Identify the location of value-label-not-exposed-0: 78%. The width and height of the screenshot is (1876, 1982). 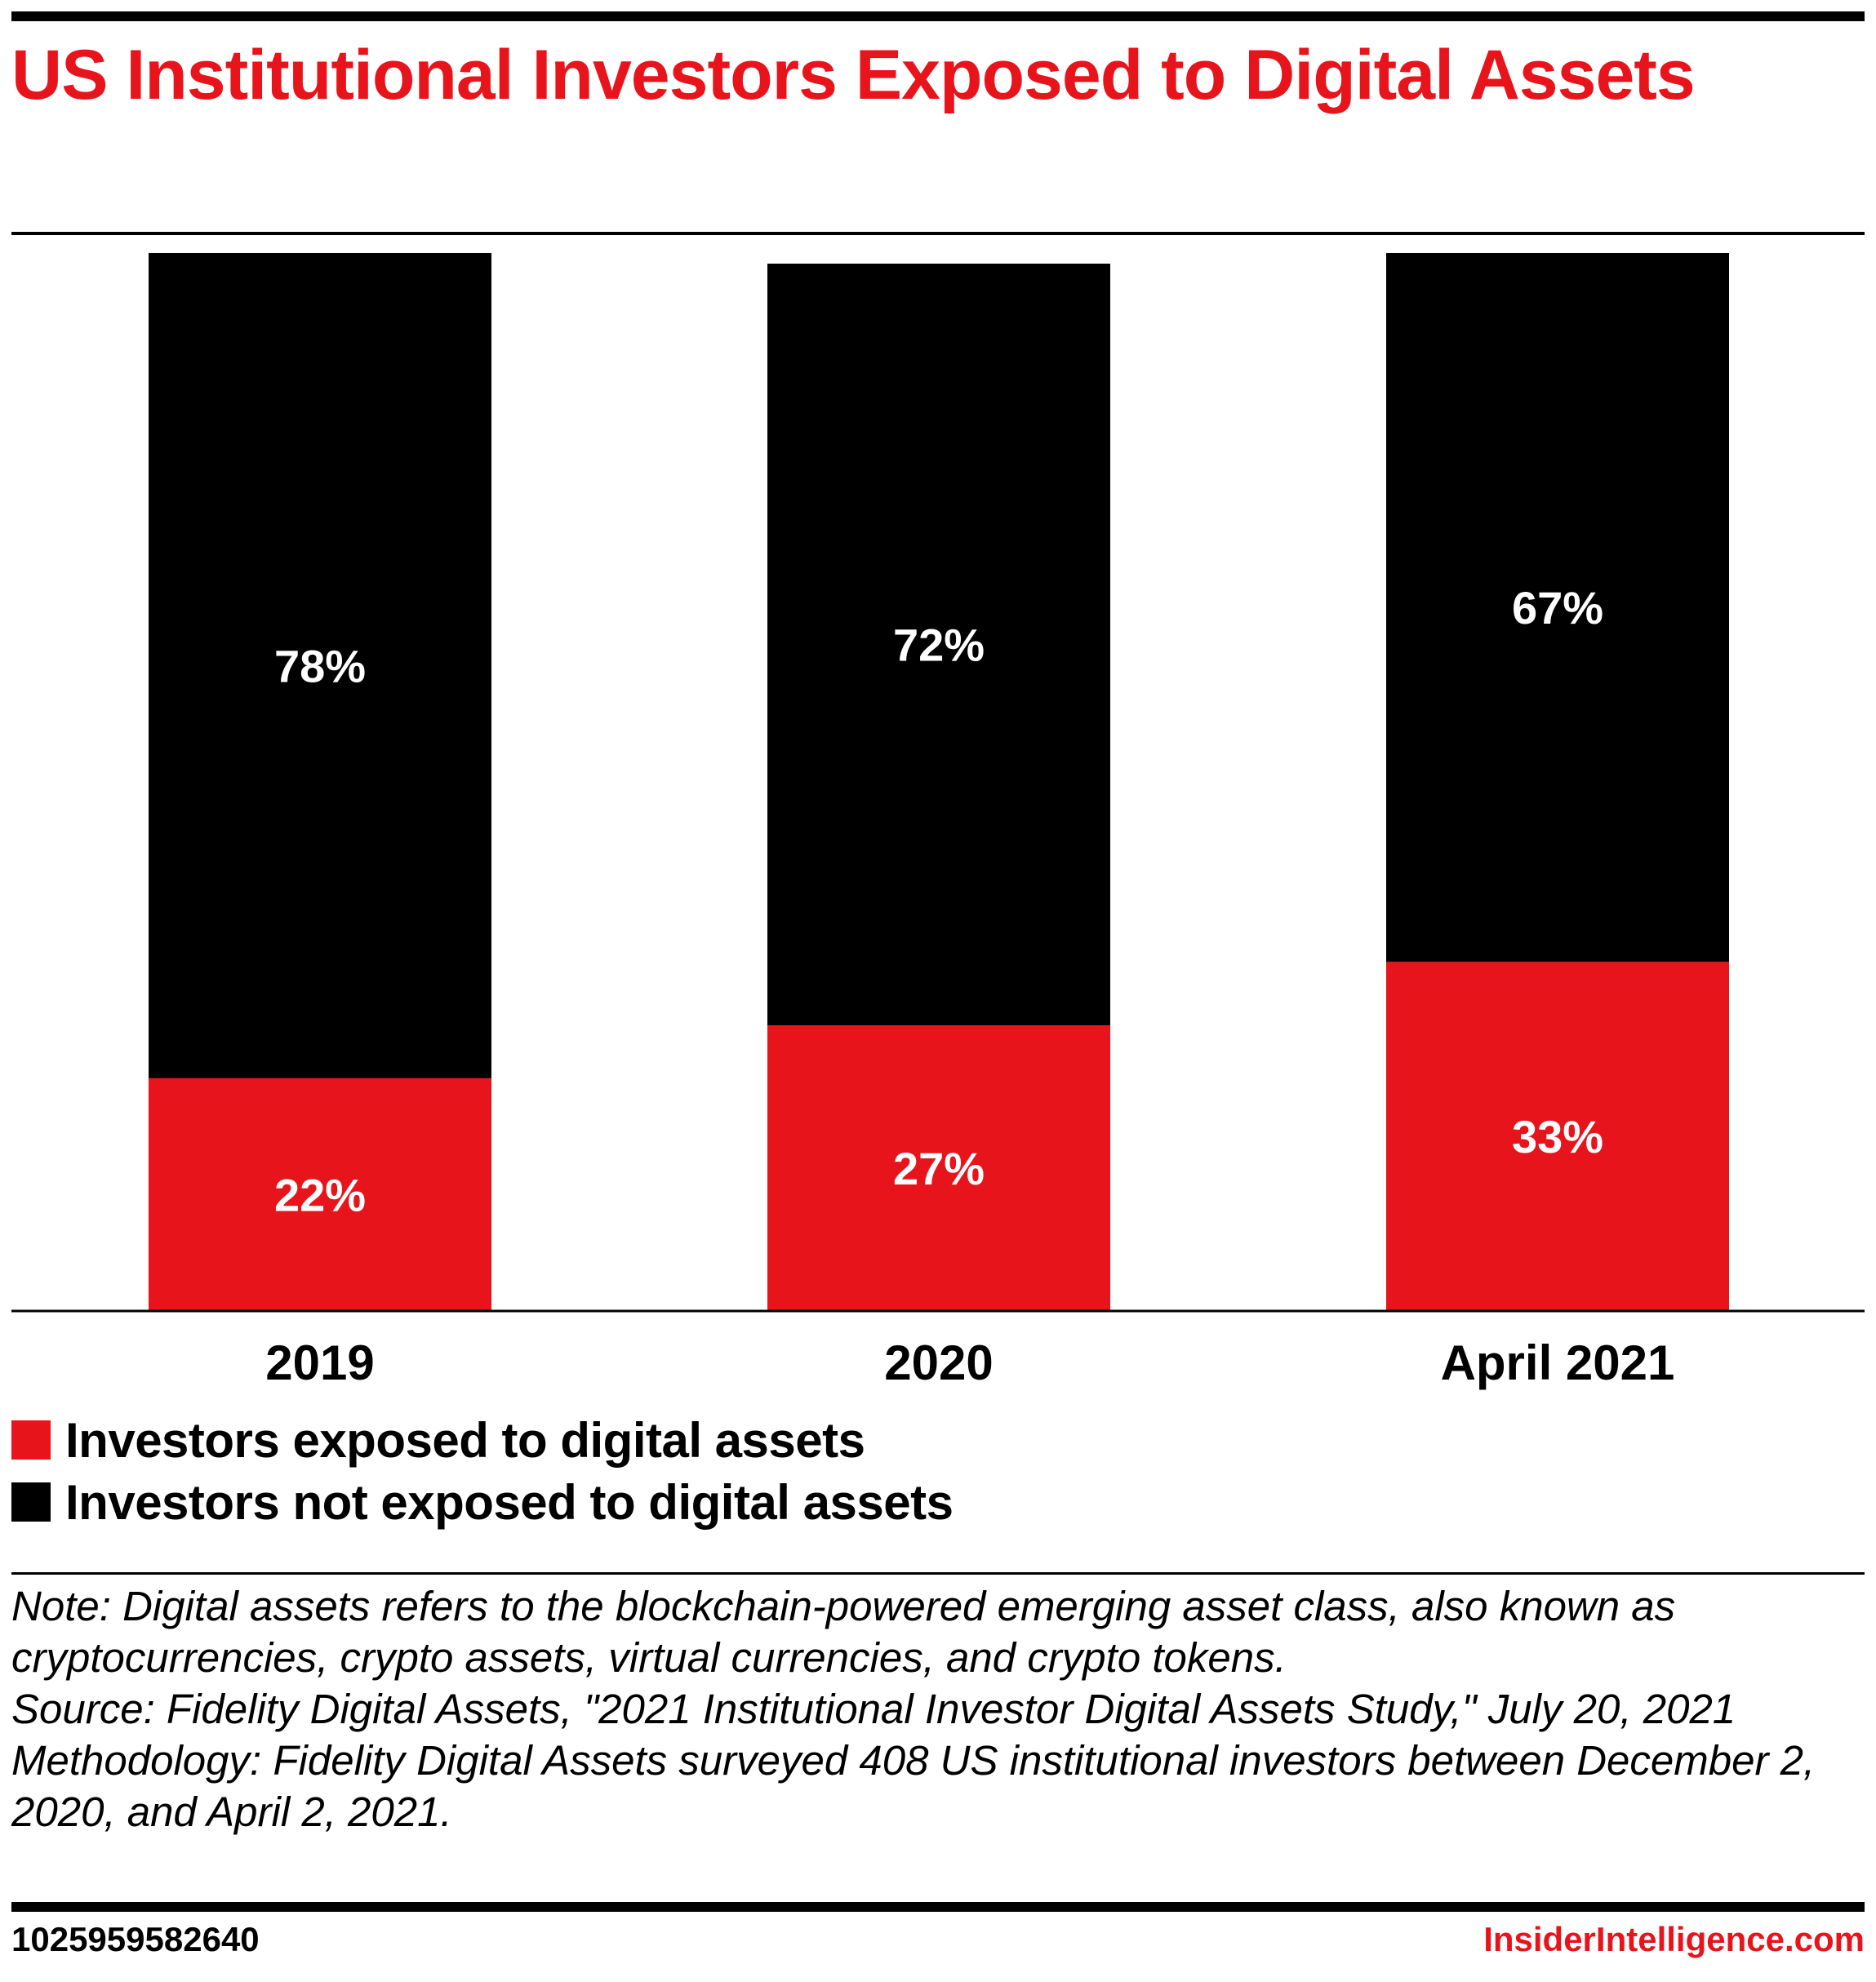
(320, 666).